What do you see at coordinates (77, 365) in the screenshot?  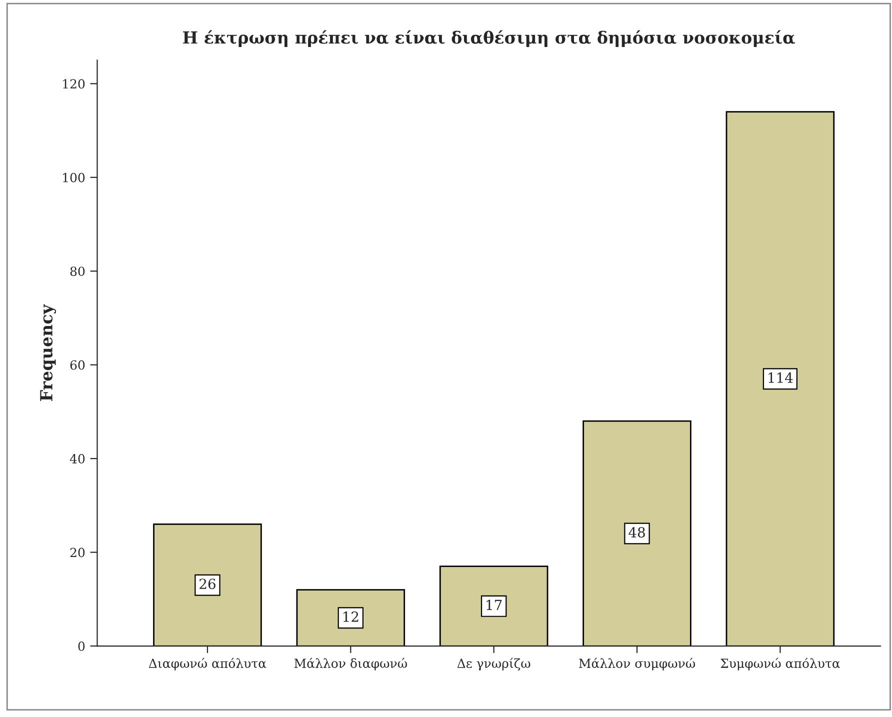 I see `y-tick-label: 60` at bounding box center [77, 365].